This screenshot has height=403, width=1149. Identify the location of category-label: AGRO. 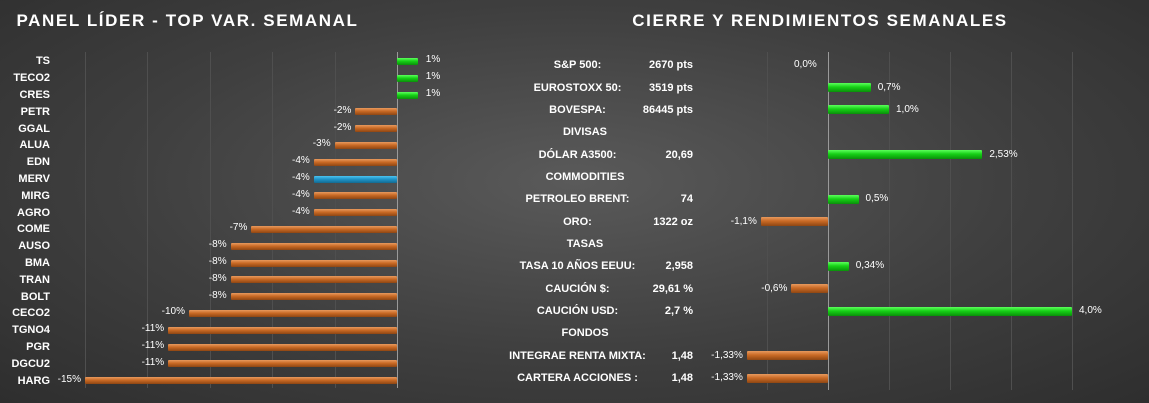
(33, 212).